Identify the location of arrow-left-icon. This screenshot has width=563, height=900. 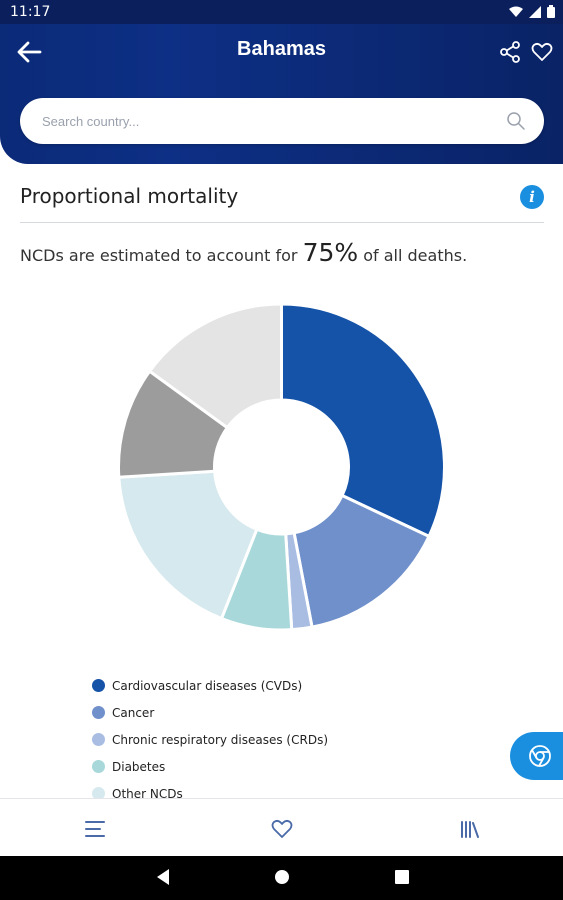
(29, 52).